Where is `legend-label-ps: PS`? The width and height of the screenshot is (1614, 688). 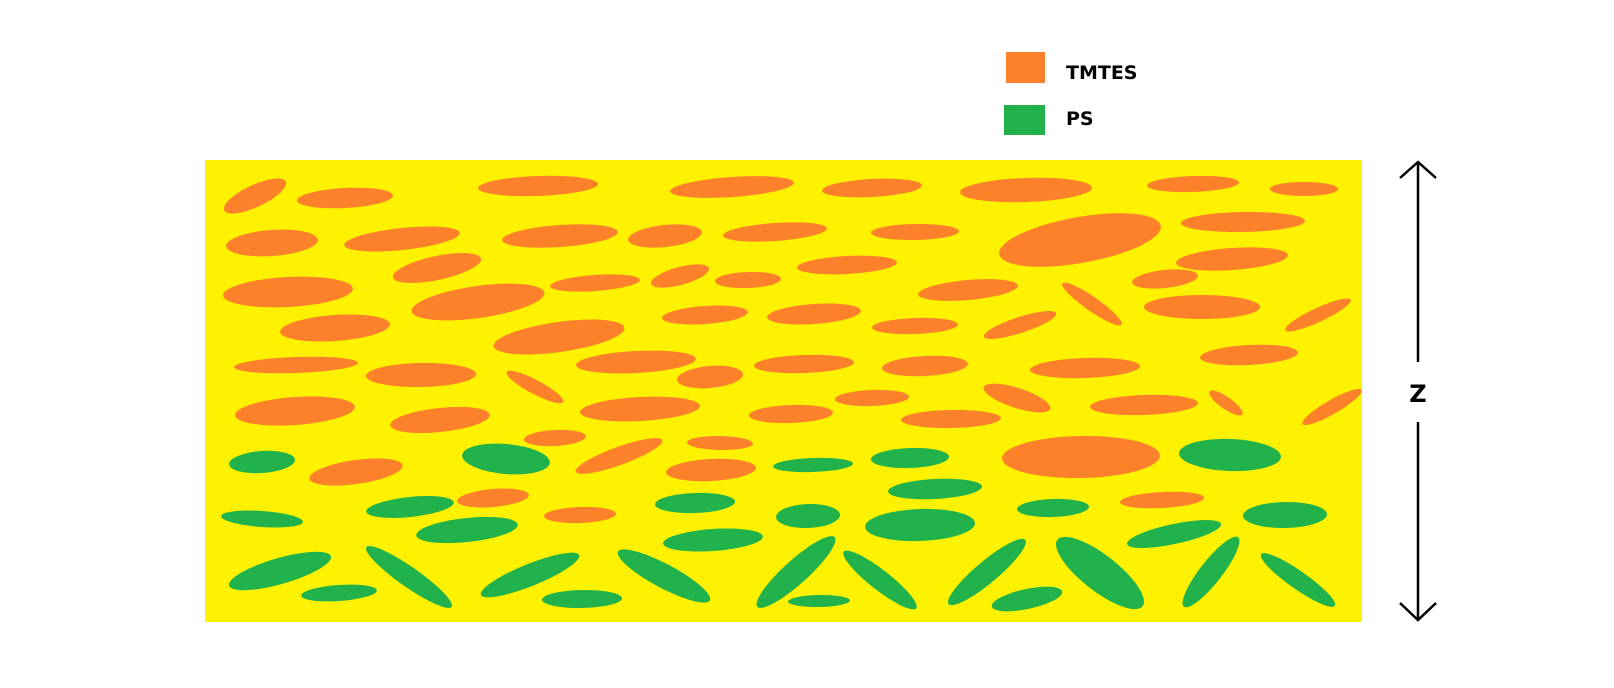 legend-label-ps: PS is located at coordinates (1080, 119).